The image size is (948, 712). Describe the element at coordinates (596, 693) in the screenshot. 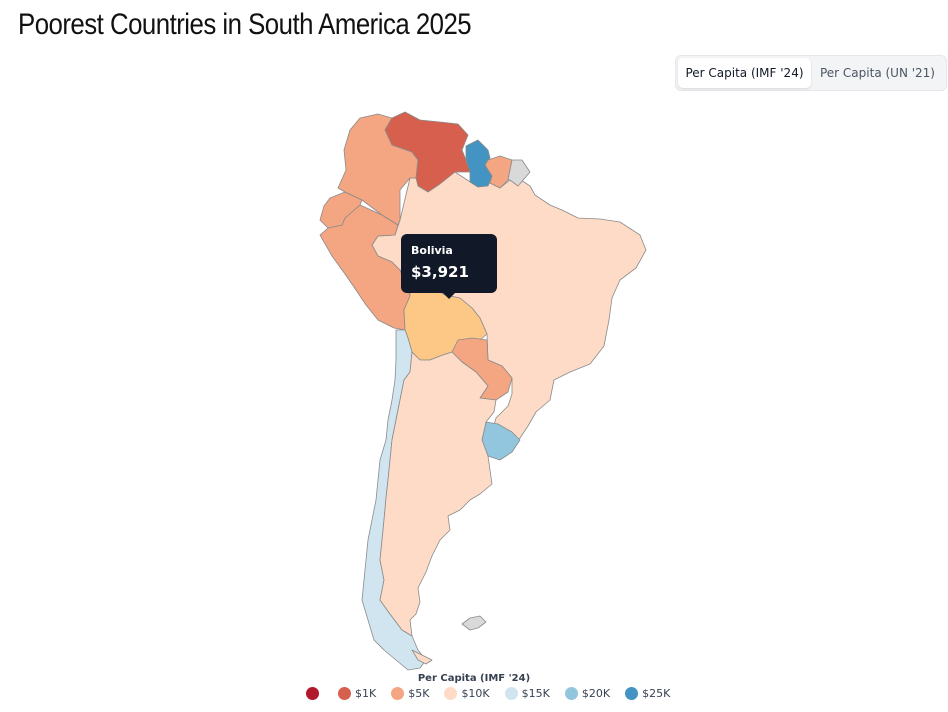

I see `legend-label: $20K` at that location.